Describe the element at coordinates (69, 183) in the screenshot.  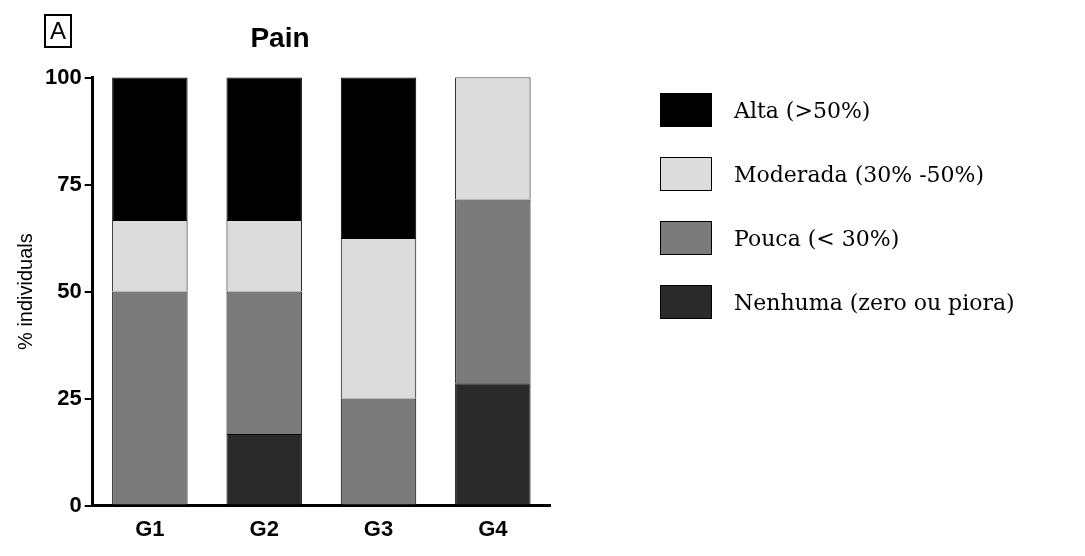
I see `y-tick-label: 75` at that location.